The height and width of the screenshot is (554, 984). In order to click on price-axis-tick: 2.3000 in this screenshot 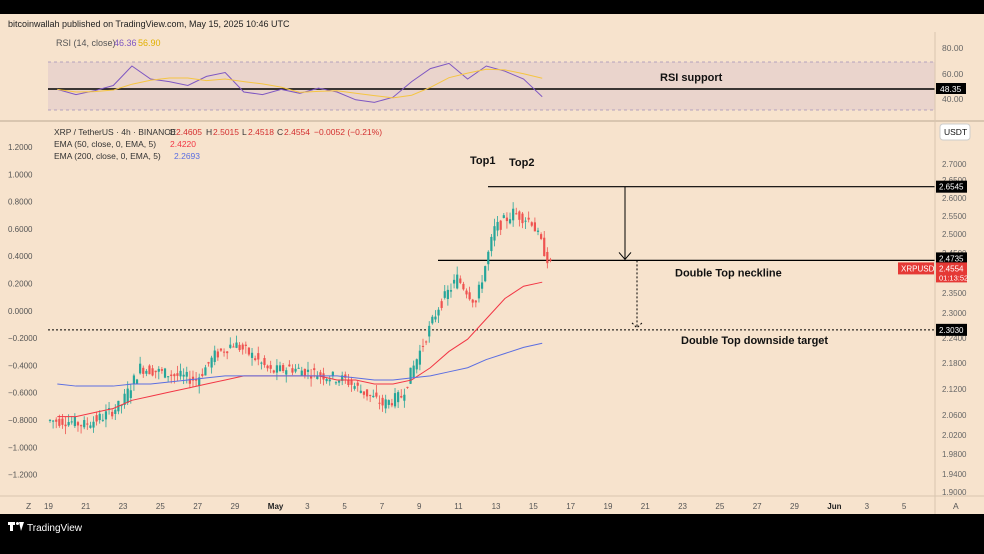, I will do `click(954, 313)`.